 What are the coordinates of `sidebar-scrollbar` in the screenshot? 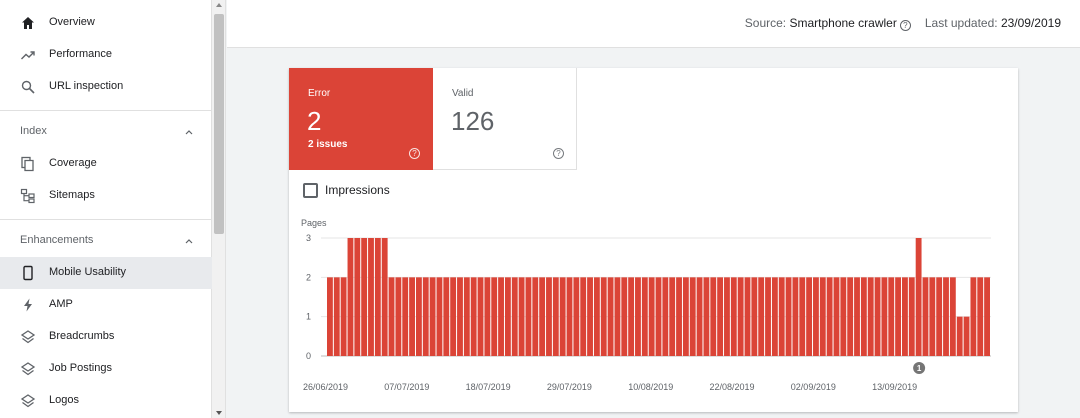 It's located at (219, 209).